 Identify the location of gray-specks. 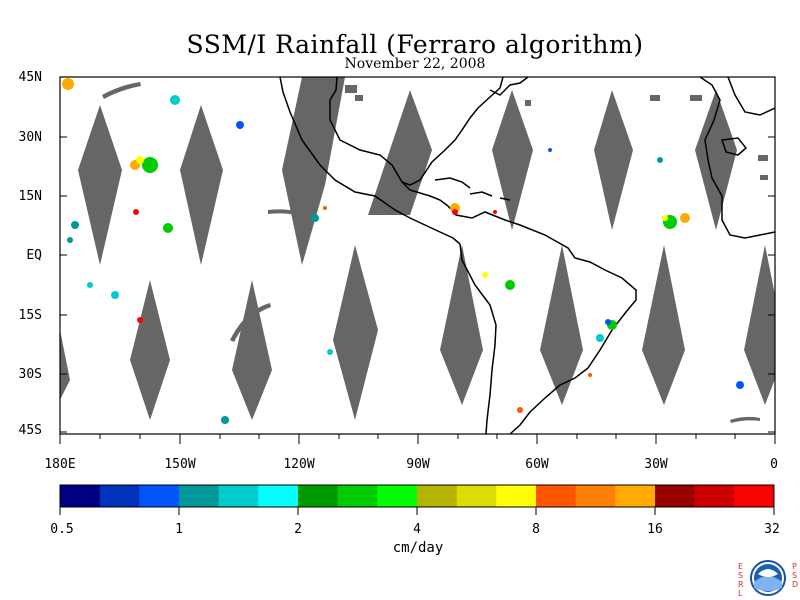
(556, 132).